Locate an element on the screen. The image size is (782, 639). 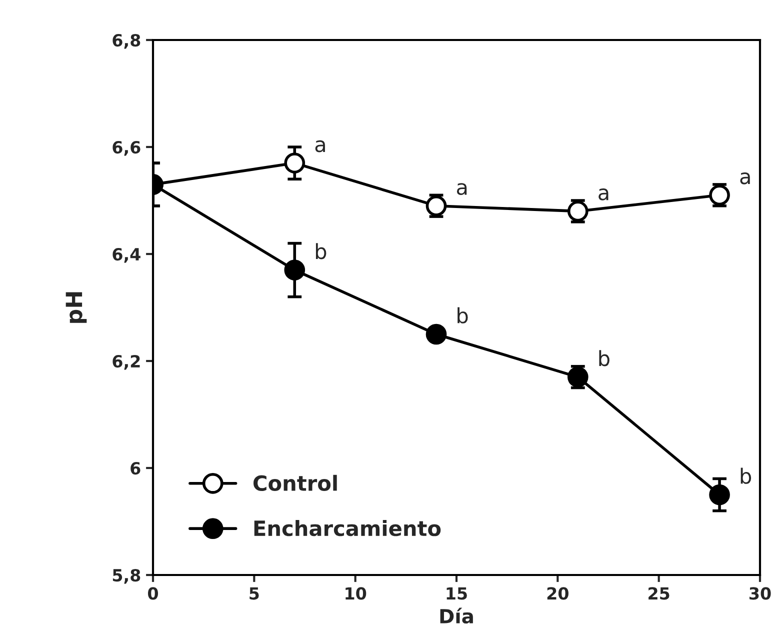
y-axis-title: pH is located at coordinates (76, 307).